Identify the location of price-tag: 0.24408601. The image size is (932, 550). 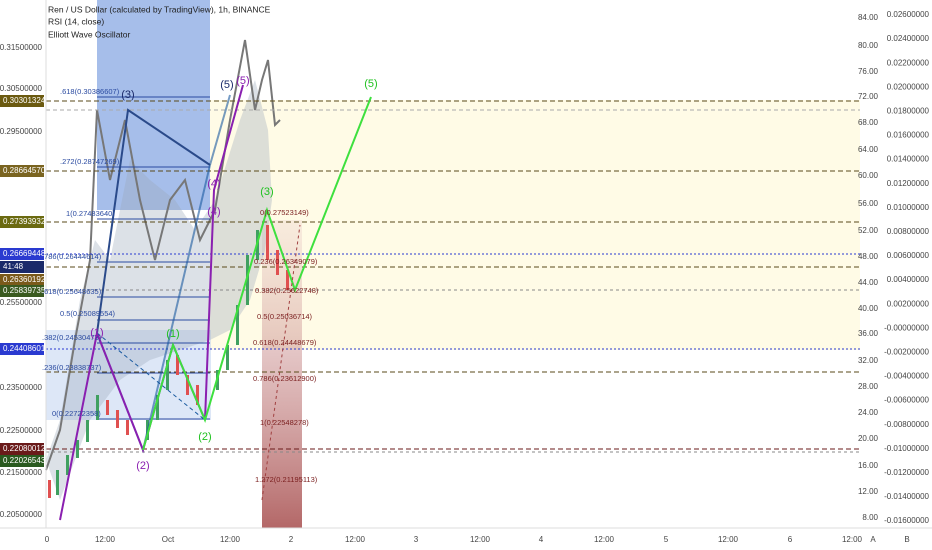
(24, 348).